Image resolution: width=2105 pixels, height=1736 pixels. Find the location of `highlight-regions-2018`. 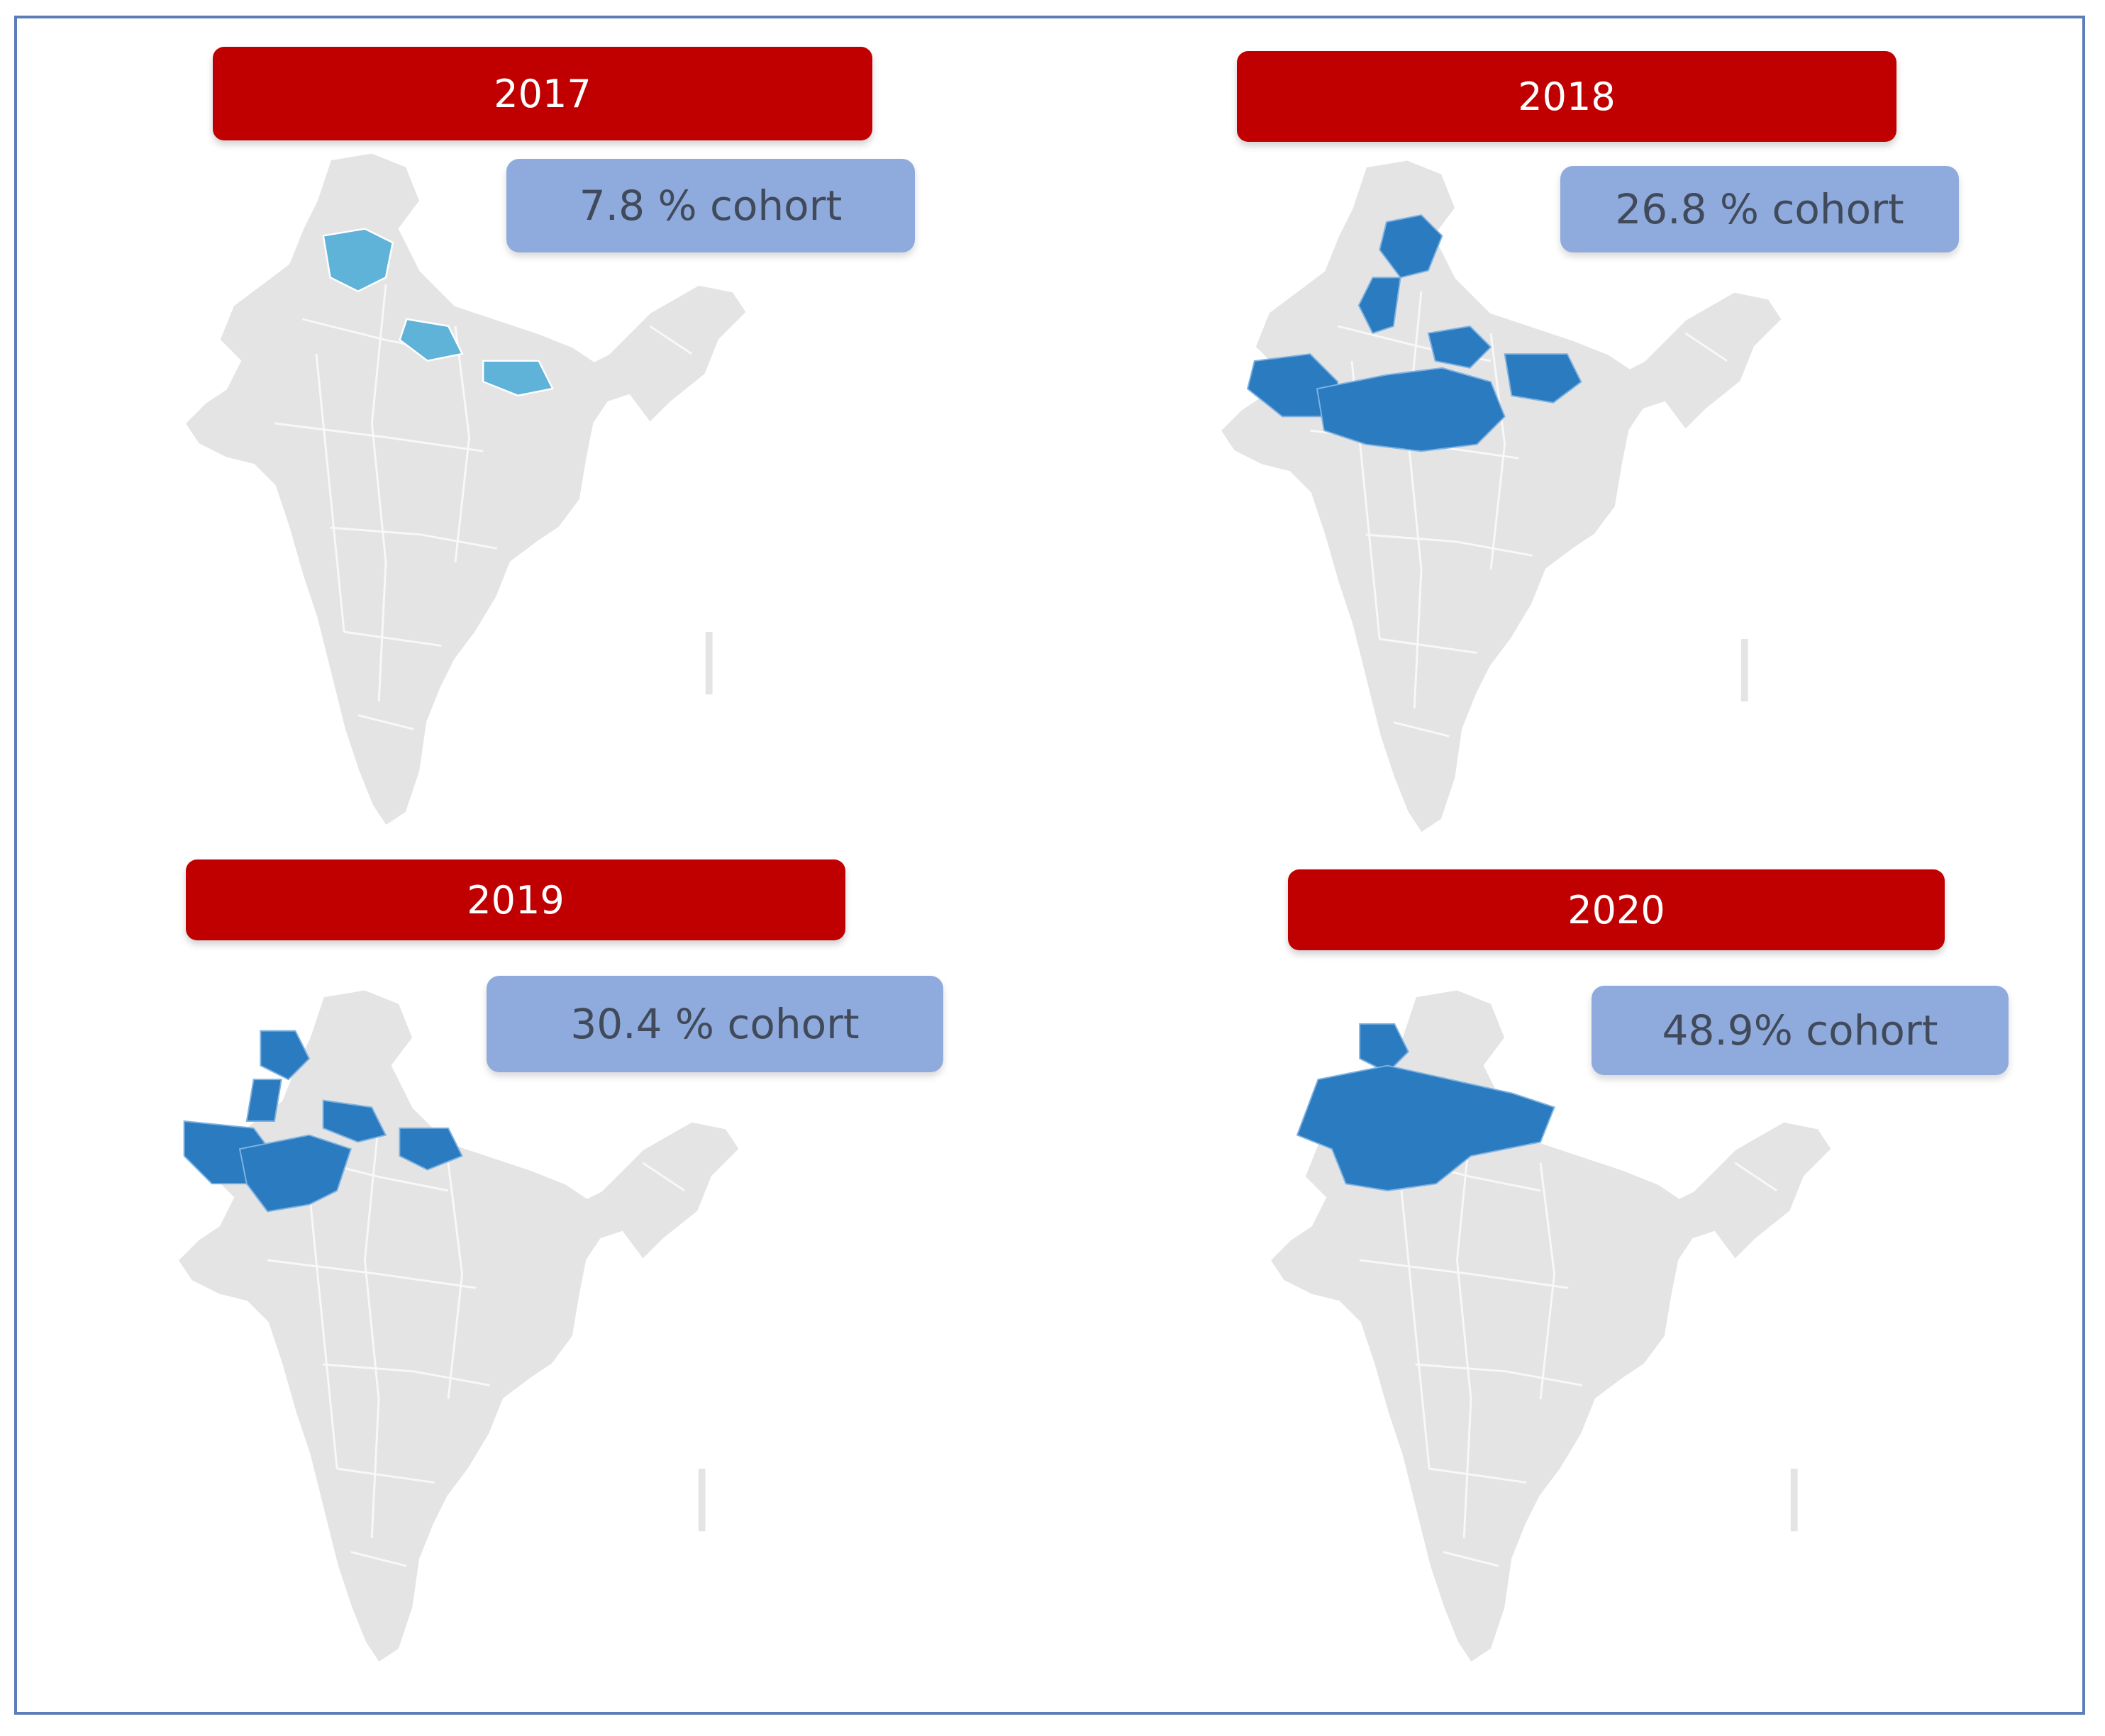

highlight-regions-2018 is located at coordinates (1414, 333).